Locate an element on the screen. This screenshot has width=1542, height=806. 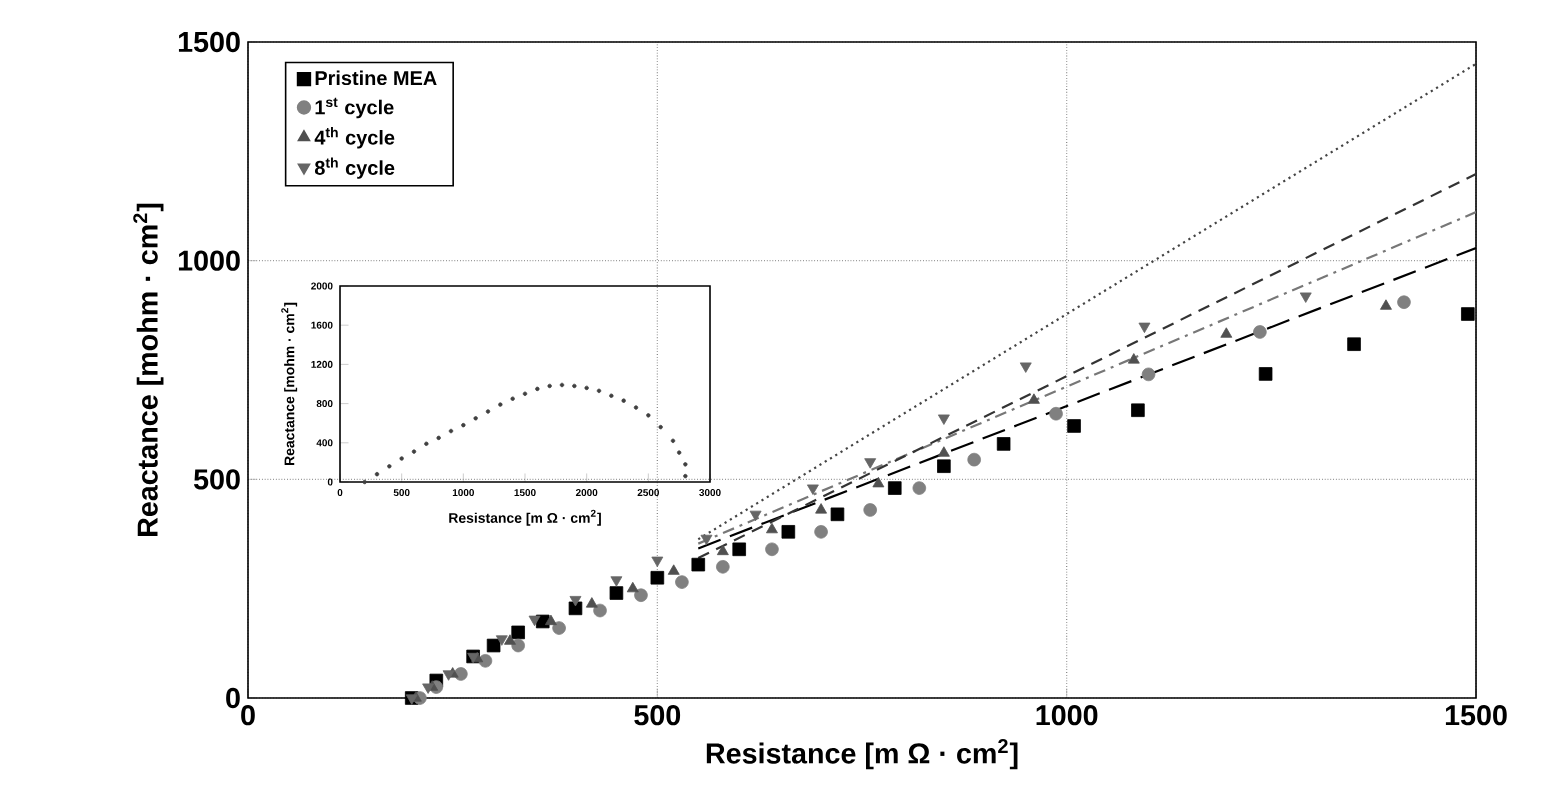
x-axis-title: Resistance [m Ω · cm$^{2}$] is located at coordinates (862, 754).